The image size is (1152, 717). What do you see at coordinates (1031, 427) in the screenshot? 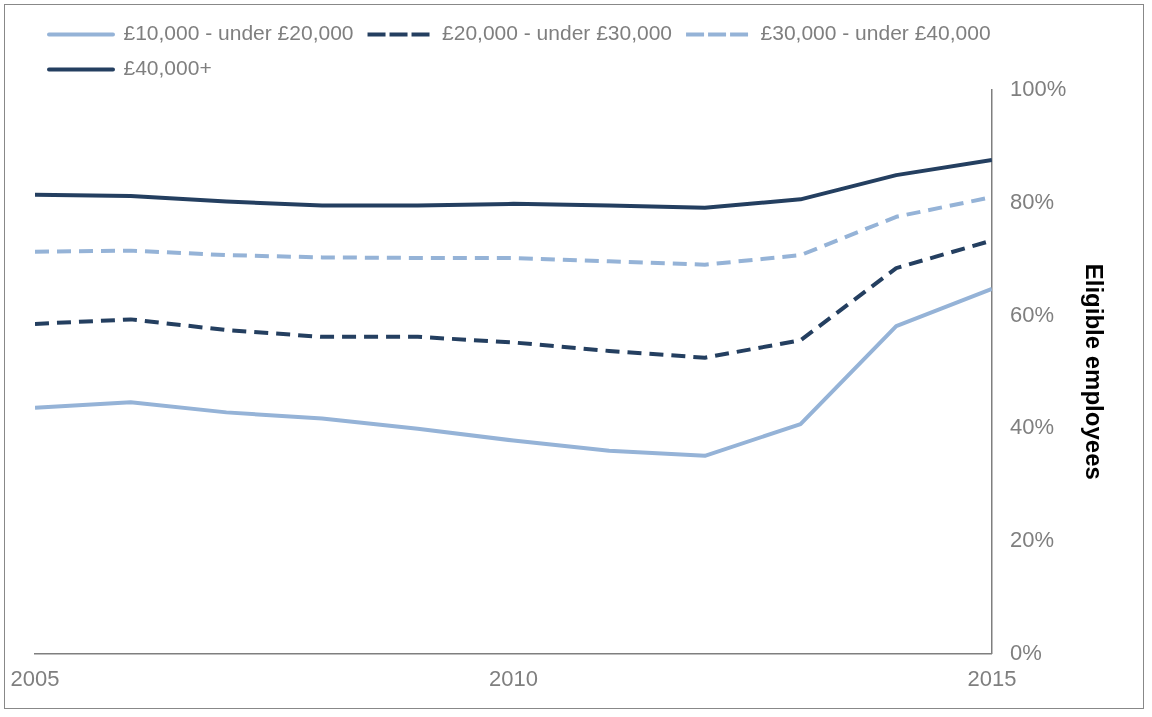
I see `y-tick-label: 40%` at bounding box center [1031, 427].